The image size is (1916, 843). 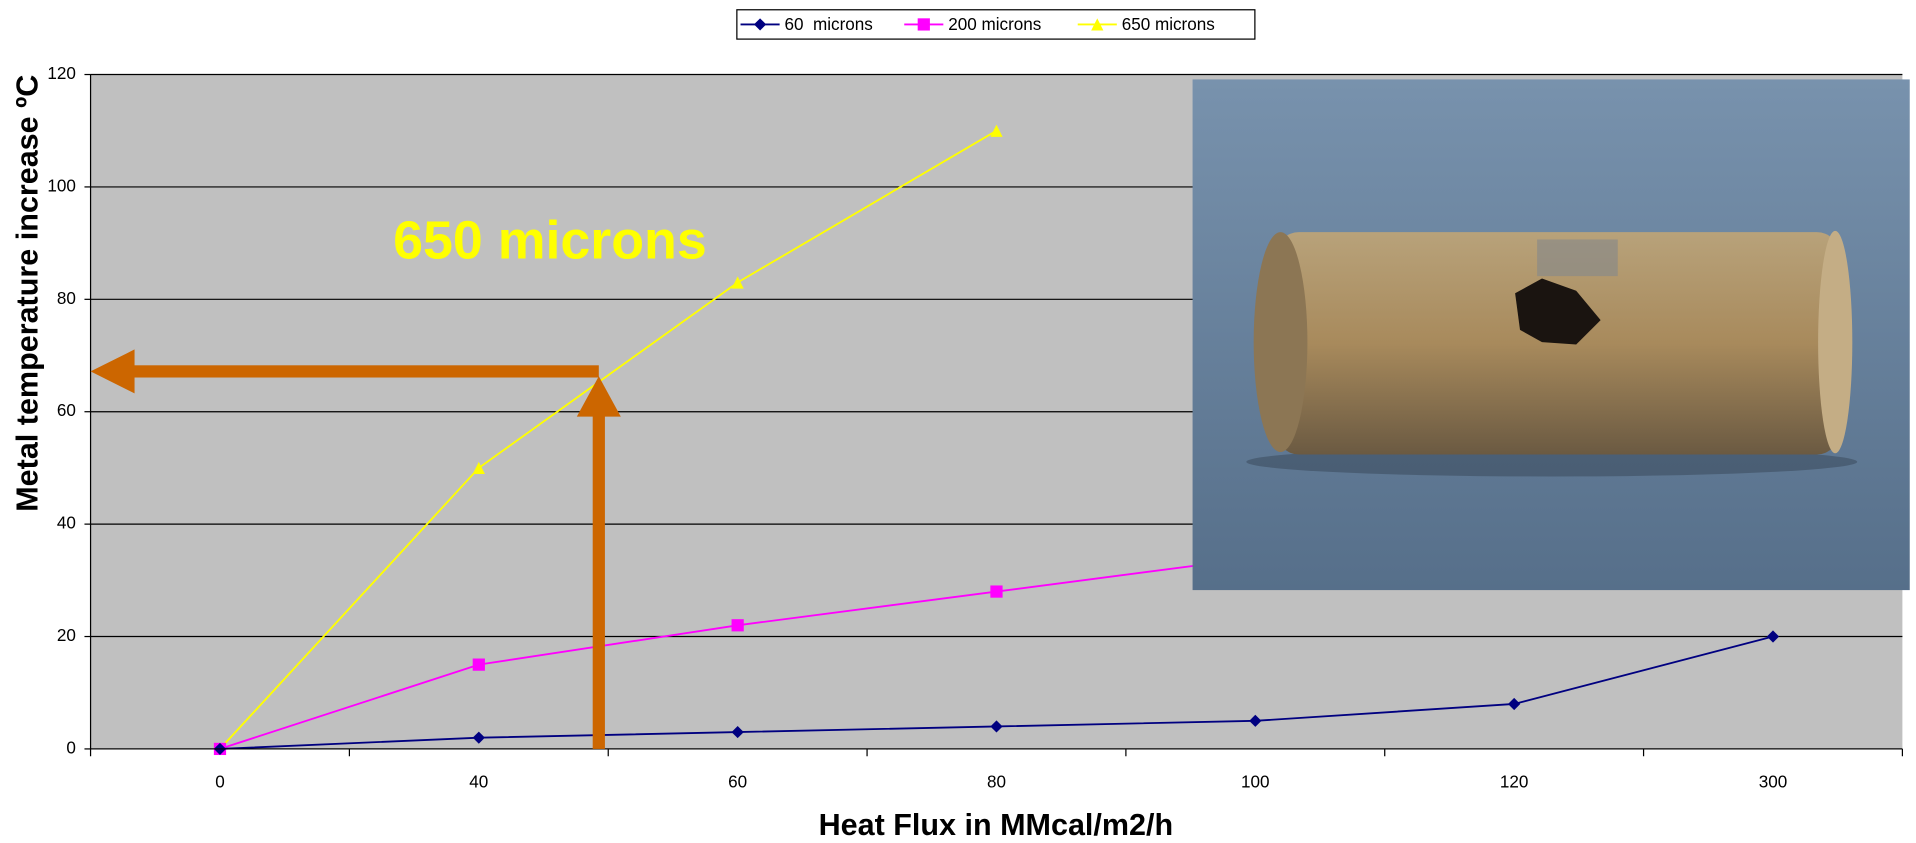 What do you see at coordinates (66, 298) in the screenshot?
I see `y-tick-label: 80` at bounding box center [66, 298].